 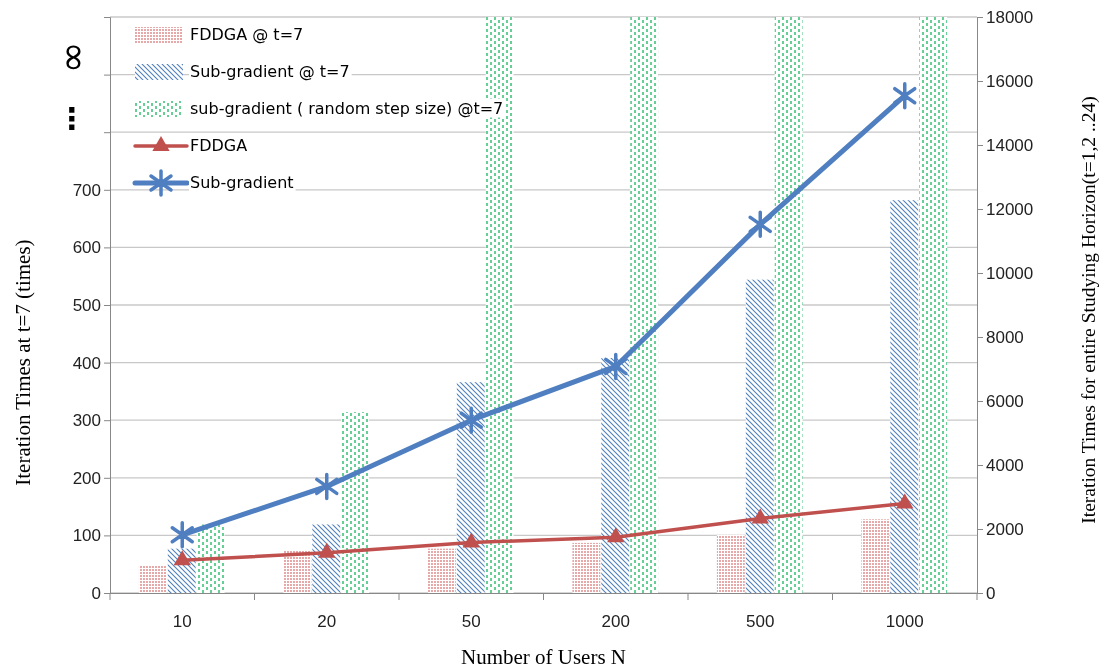 I want to click on legend-label: FDDGA, so click(x=219, y=145).